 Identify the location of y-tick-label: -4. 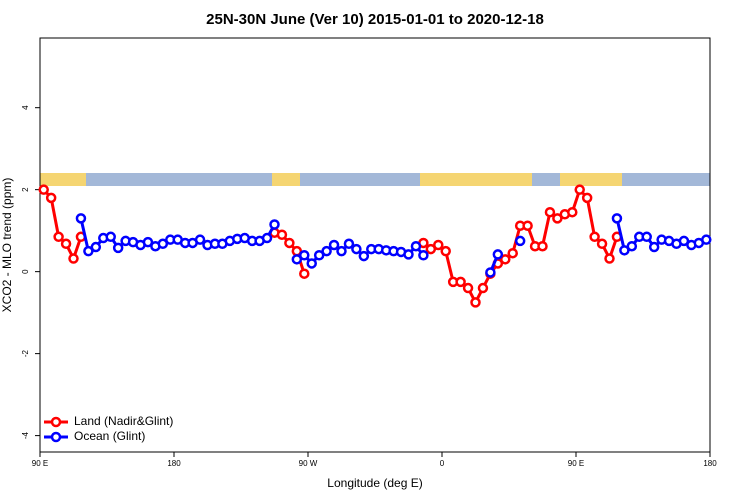
(25, 436).